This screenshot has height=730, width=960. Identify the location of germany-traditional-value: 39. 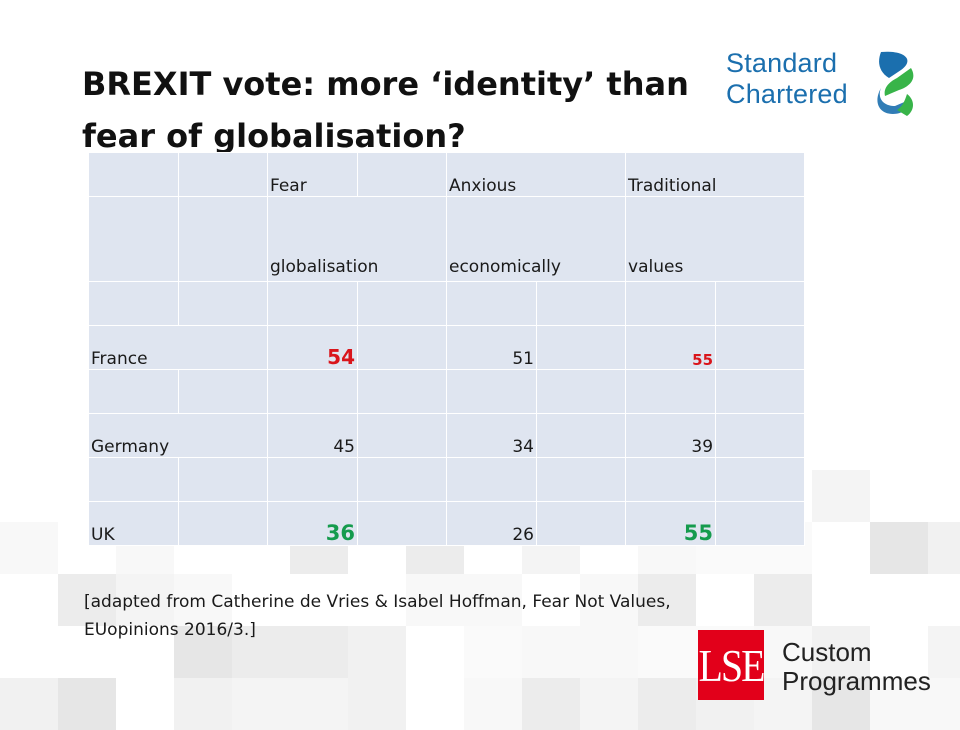
(671, 435).